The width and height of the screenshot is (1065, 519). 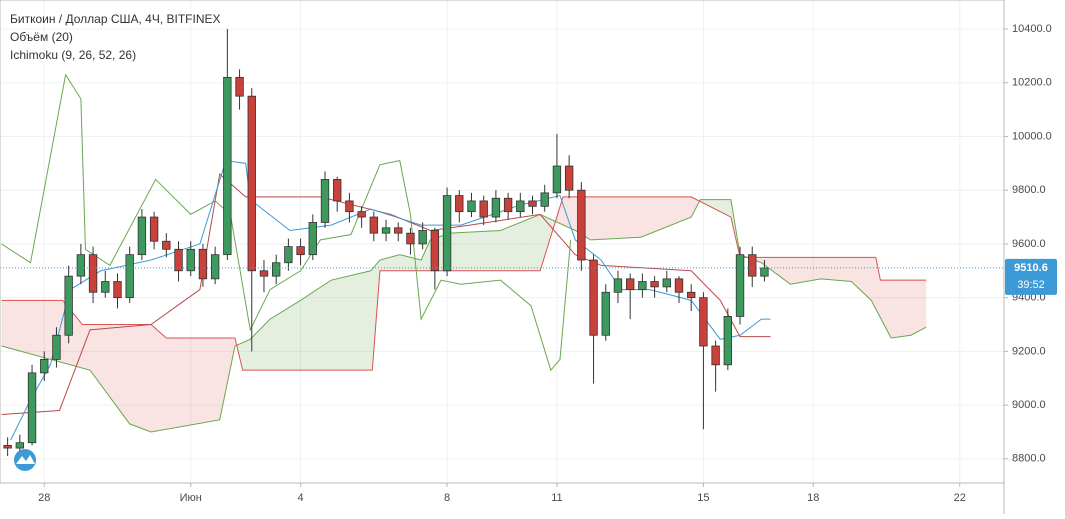 I want to click on y-tick-label: 9600.0, so click(x=1029, y=244).